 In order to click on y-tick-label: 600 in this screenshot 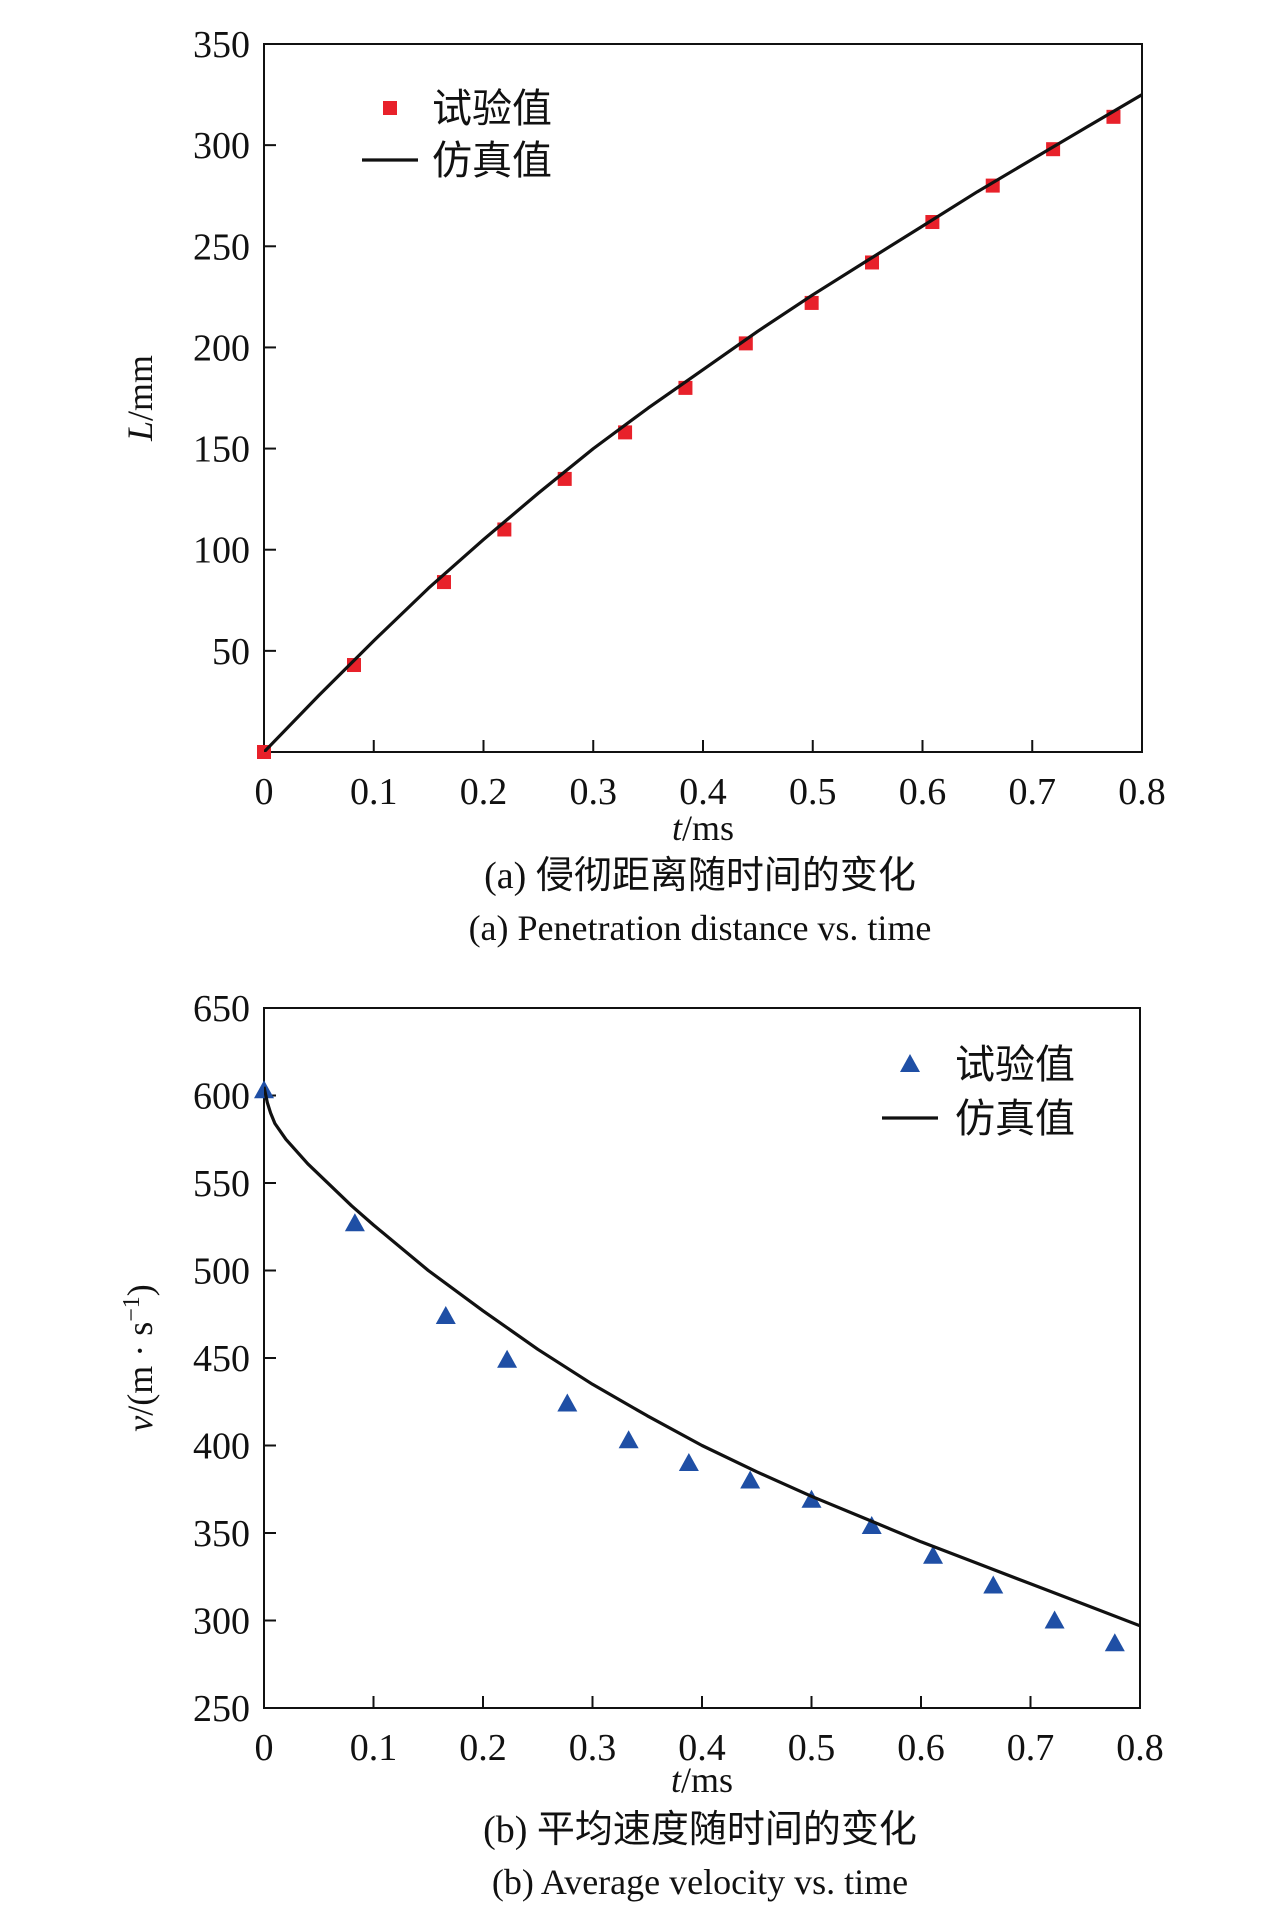, I will do `click(221, 1097)`.